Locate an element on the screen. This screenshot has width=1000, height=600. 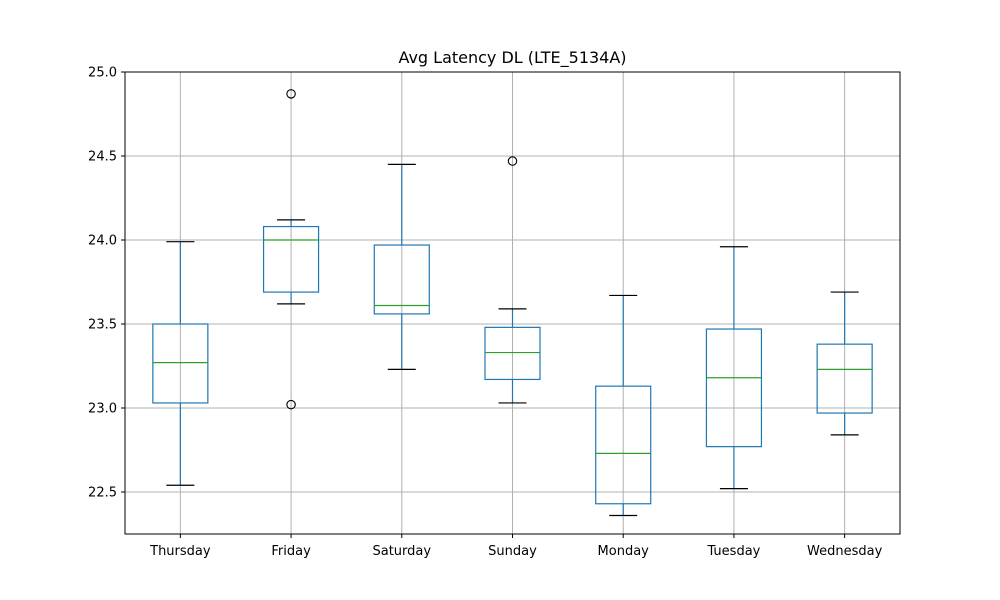
x-tick-label: Sunday is located at coordinates (512, 551).